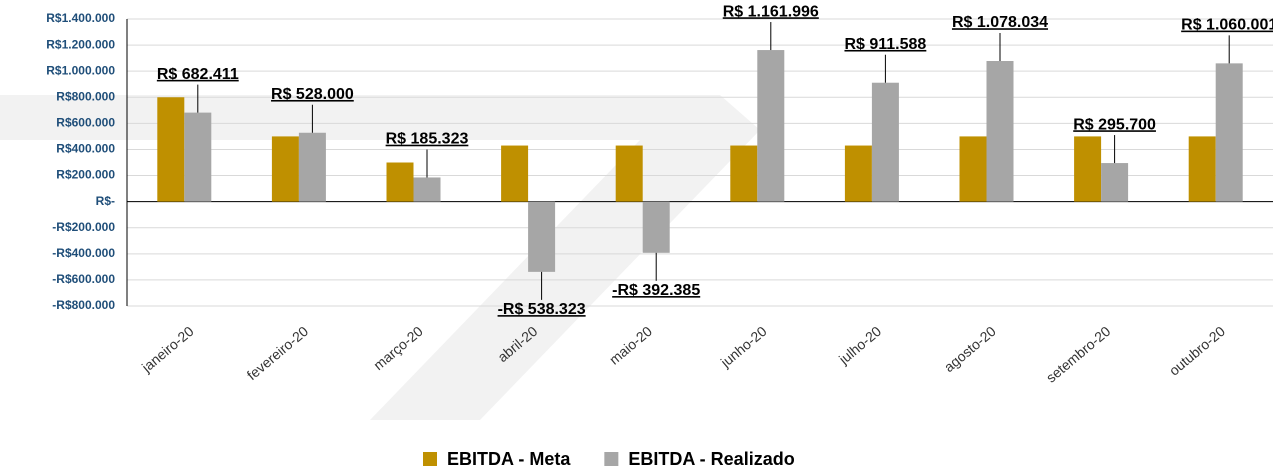 The image size is (1273, 471). Describe the element at coordinates (85, 96) in the screenshot. I see `y-tick-label: R$800.000` at that location.